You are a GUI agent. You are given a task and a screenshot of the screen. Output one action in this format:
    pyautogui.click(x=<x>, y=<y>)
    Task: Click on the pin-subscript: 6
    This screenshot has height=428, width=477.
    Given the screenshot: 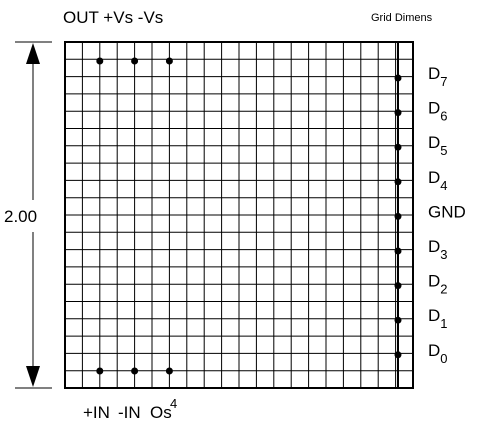 What is the action you would take?
    pyautogui.click(x=443, y=116)
    